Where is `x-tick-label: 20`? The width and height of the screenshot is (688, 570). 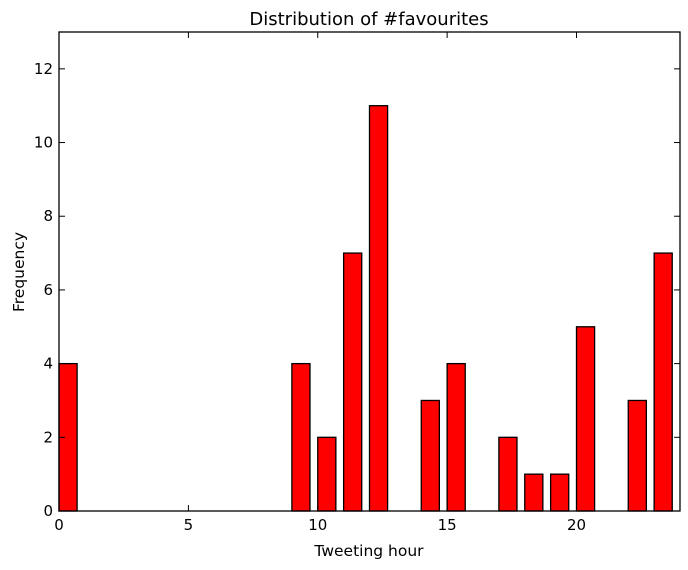
x-tick-label: 20 is located at coordinates (576, 525).